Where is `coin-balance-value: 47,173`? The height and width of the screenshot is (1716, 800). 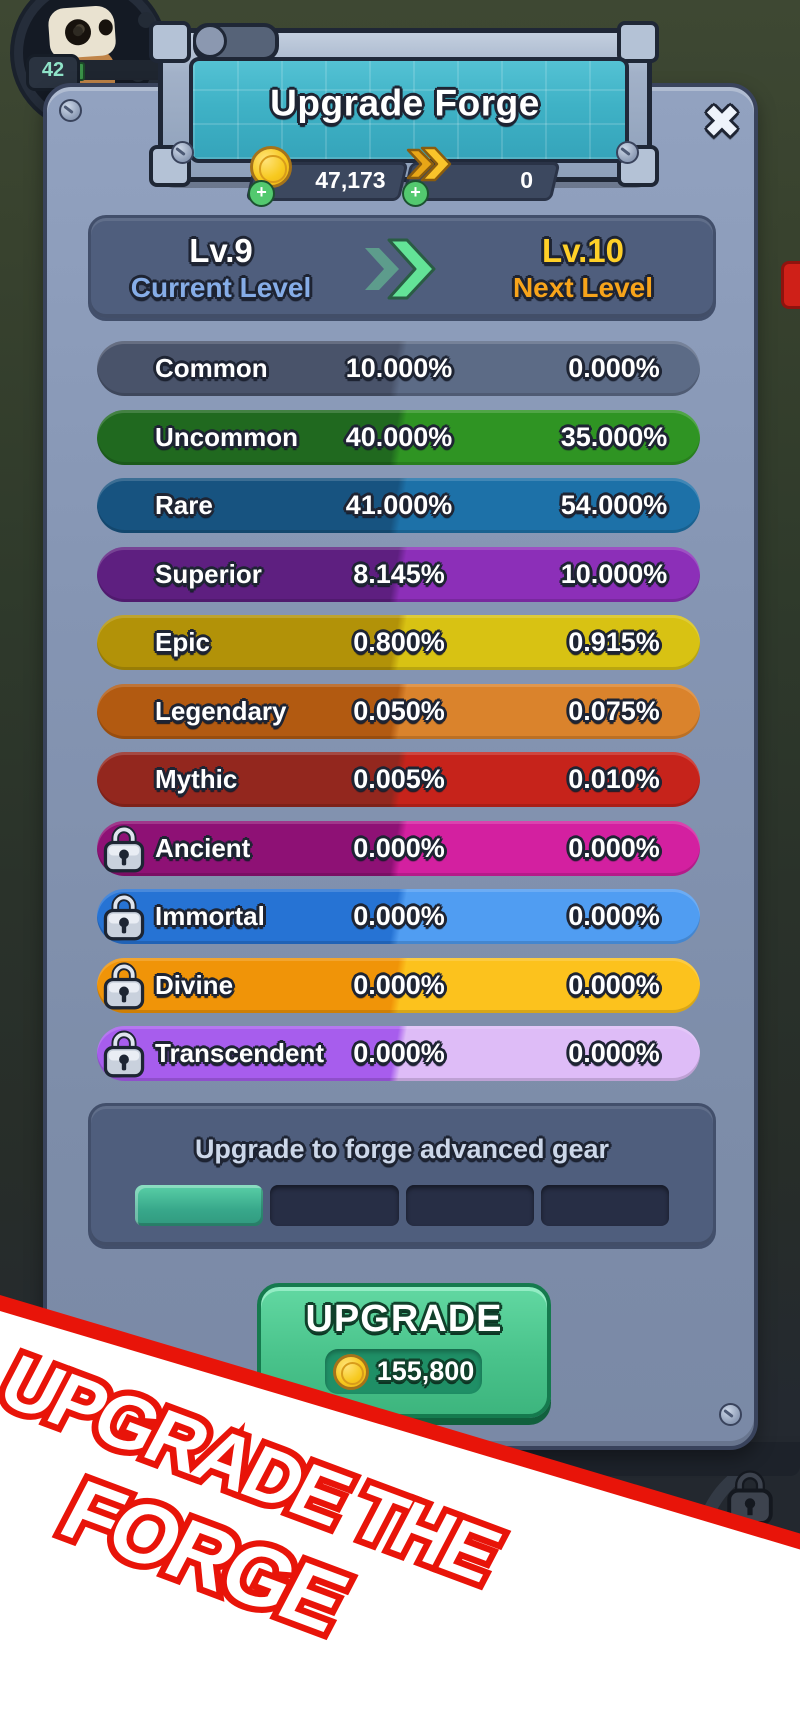
coin-balance-value: 47,173 is located at coordinates (350, 180).